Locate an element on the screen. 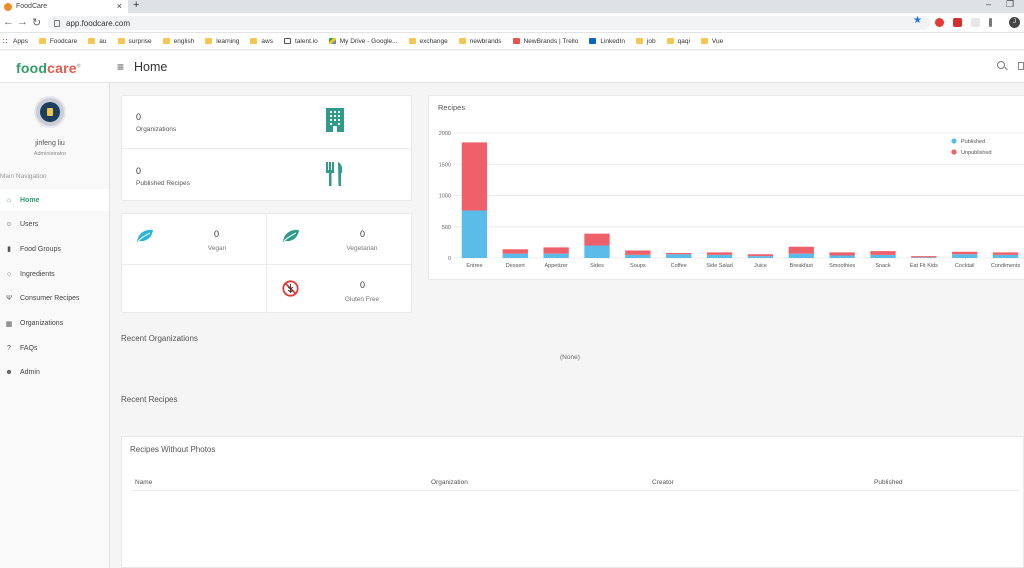 The height and width of the screenshot is (568, 1024). browser-tab: FoodCare × is located at coordinates (64, 6).